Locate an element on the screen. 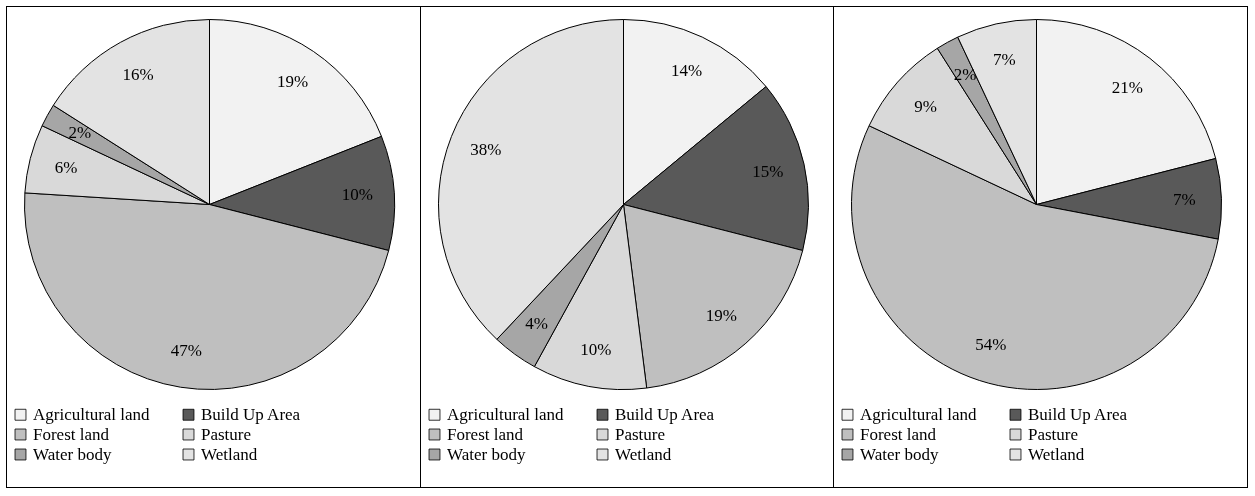 This screenshot has width=1255, height=496. data-label: 38% is located at coordinates (485, 150).